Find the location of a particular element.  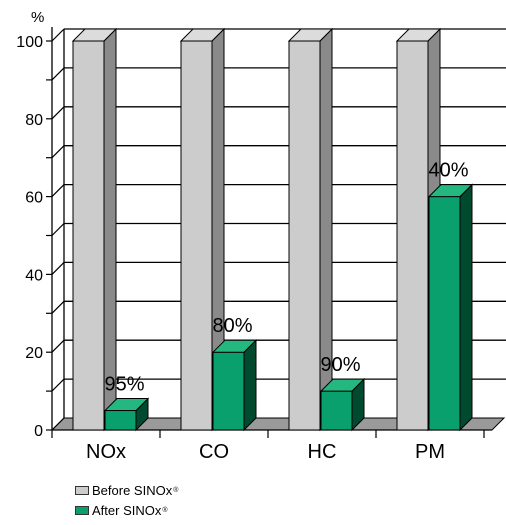

bar-after-pm-side is located at coordinates (466, 307).